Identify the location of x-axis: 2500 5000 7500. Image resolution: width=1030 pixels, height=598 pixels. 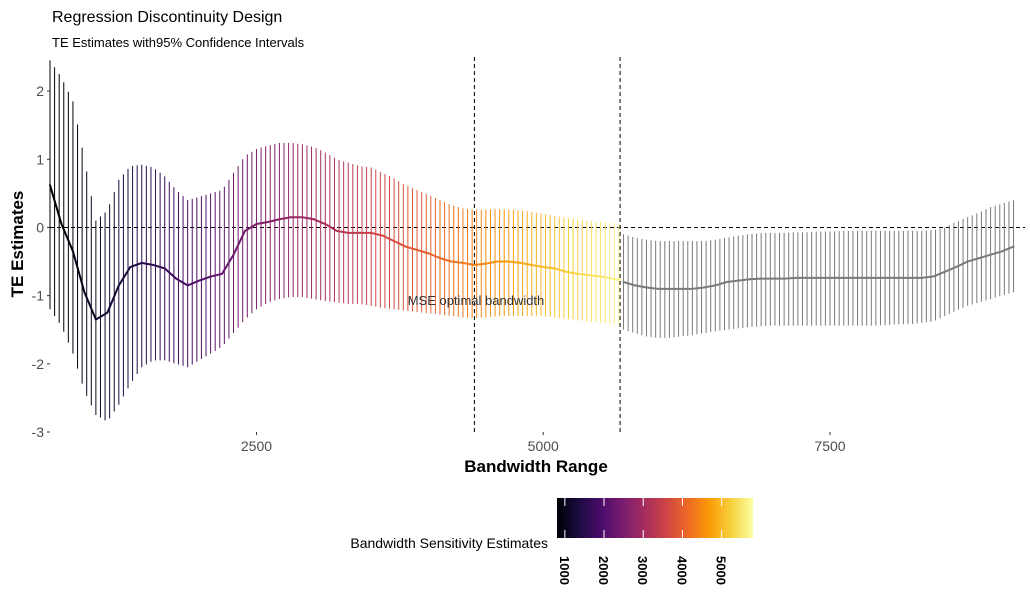
(543, 443).